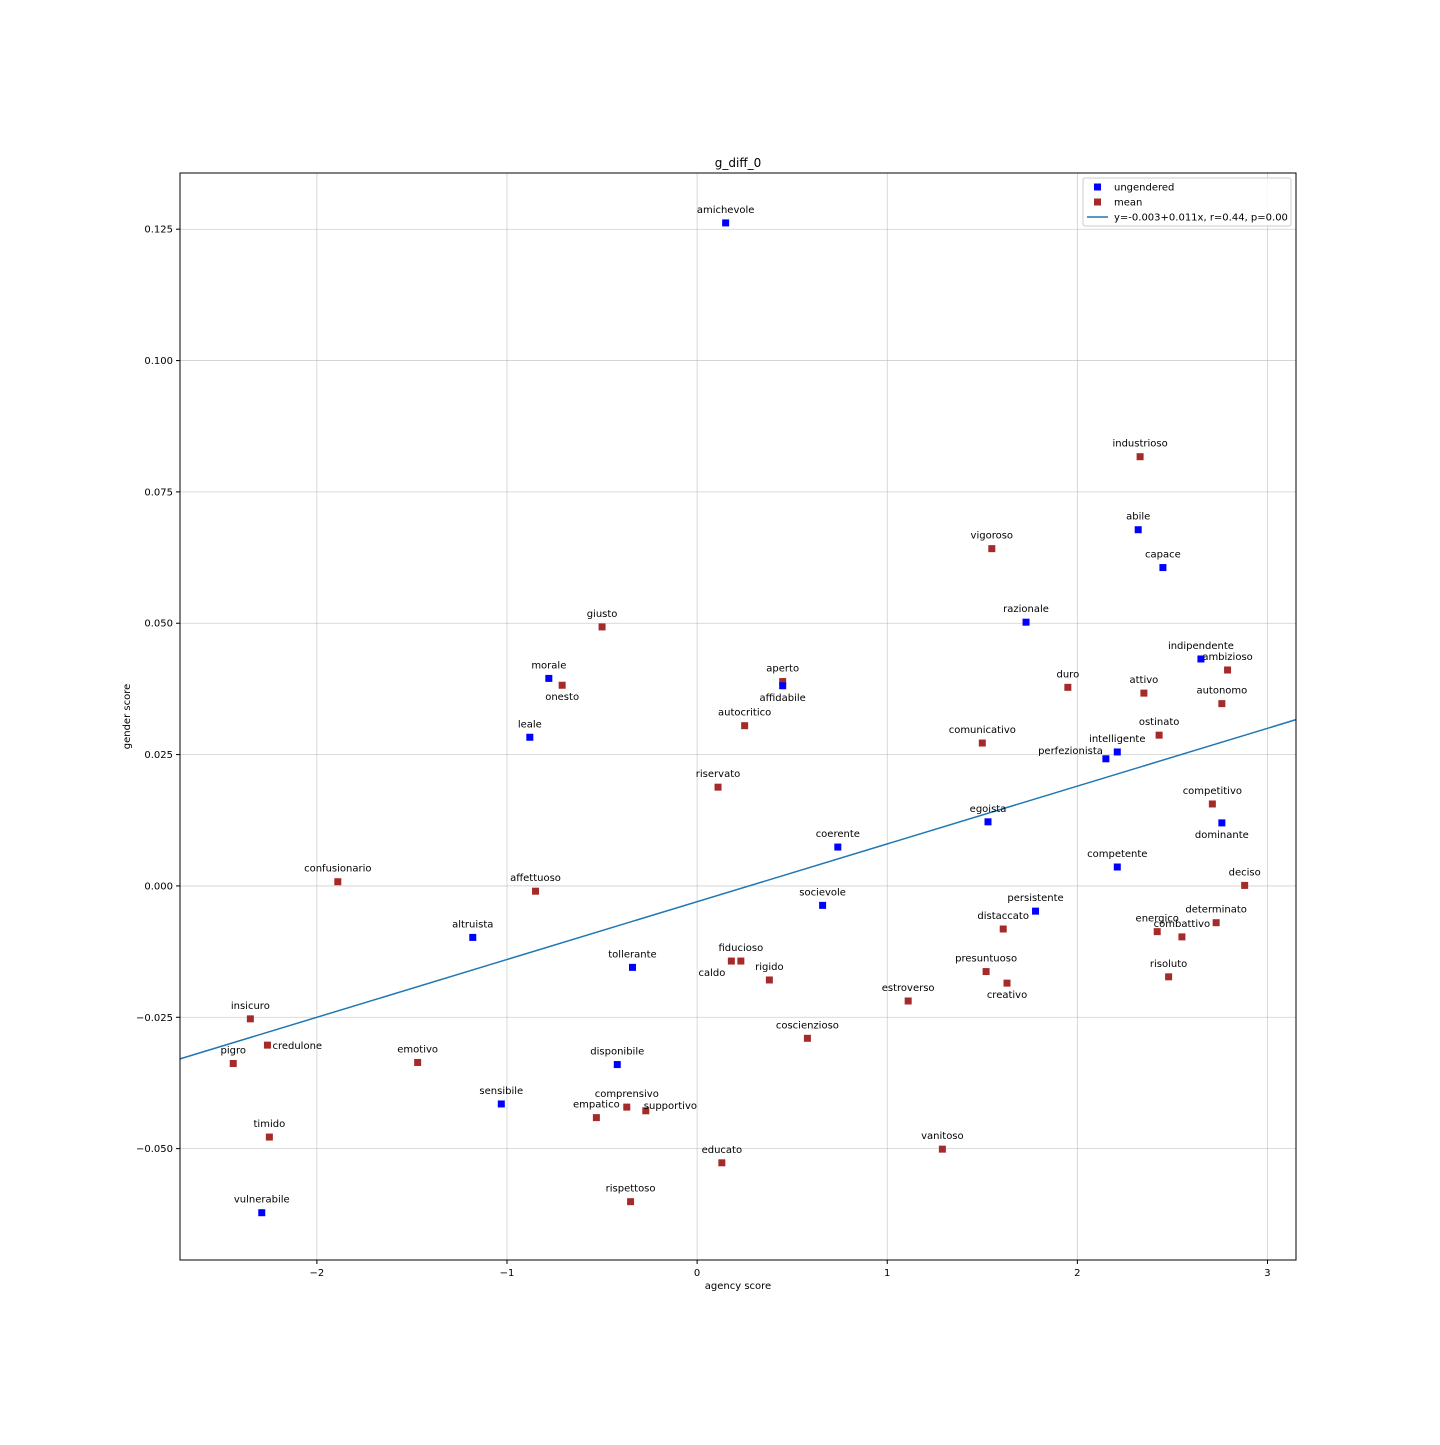 Image resolution: width=1440 pixels, height=1445 pixels. What do you see at coordinates (741, 961) in the screenshot?
I see `point-fiducioso` at bounding box center [741, 961].